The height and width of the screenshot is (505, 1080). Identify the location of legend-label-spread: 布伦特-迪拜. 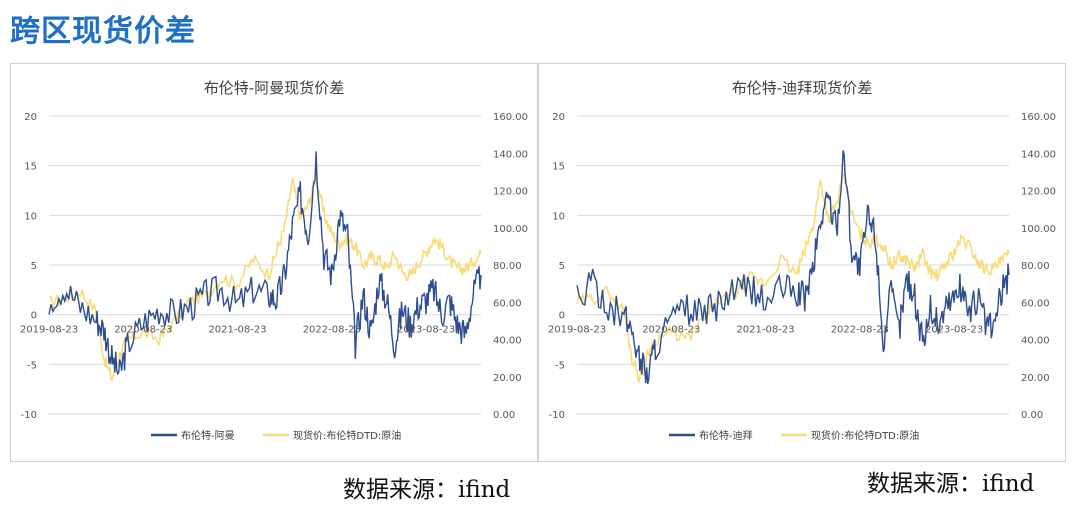
(726, 435).